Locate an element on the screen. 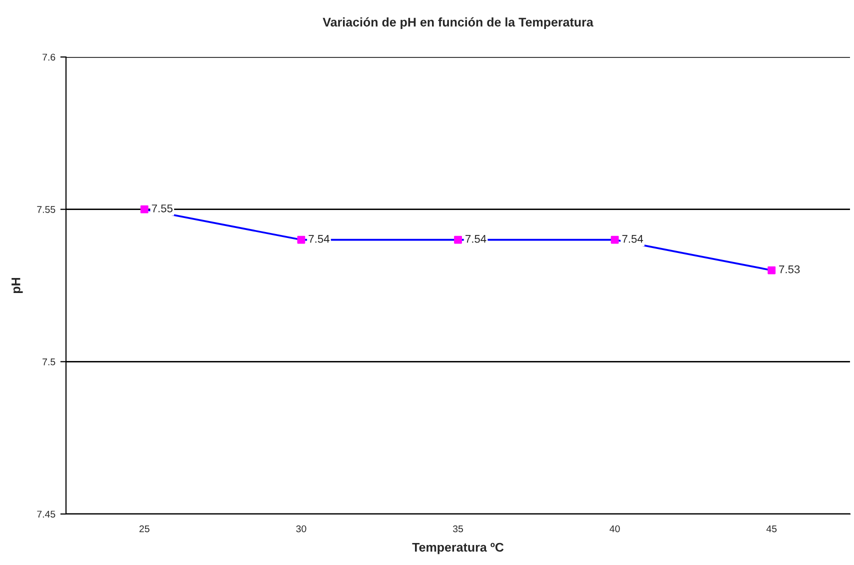  data-label: 7.53 is located at coordinates (789, 269).